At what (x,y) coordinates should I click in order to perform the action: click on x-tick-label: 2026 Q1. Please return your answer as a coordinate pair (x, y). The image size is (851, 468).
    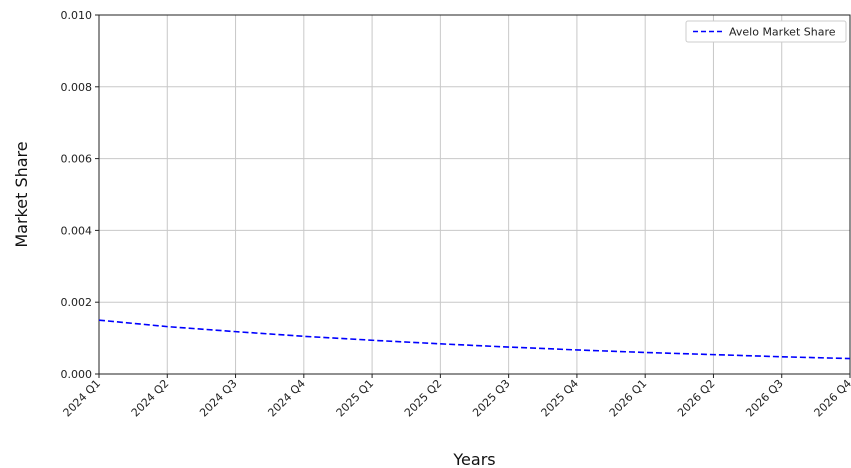
    Looking at the image, I should click on (628, 398).